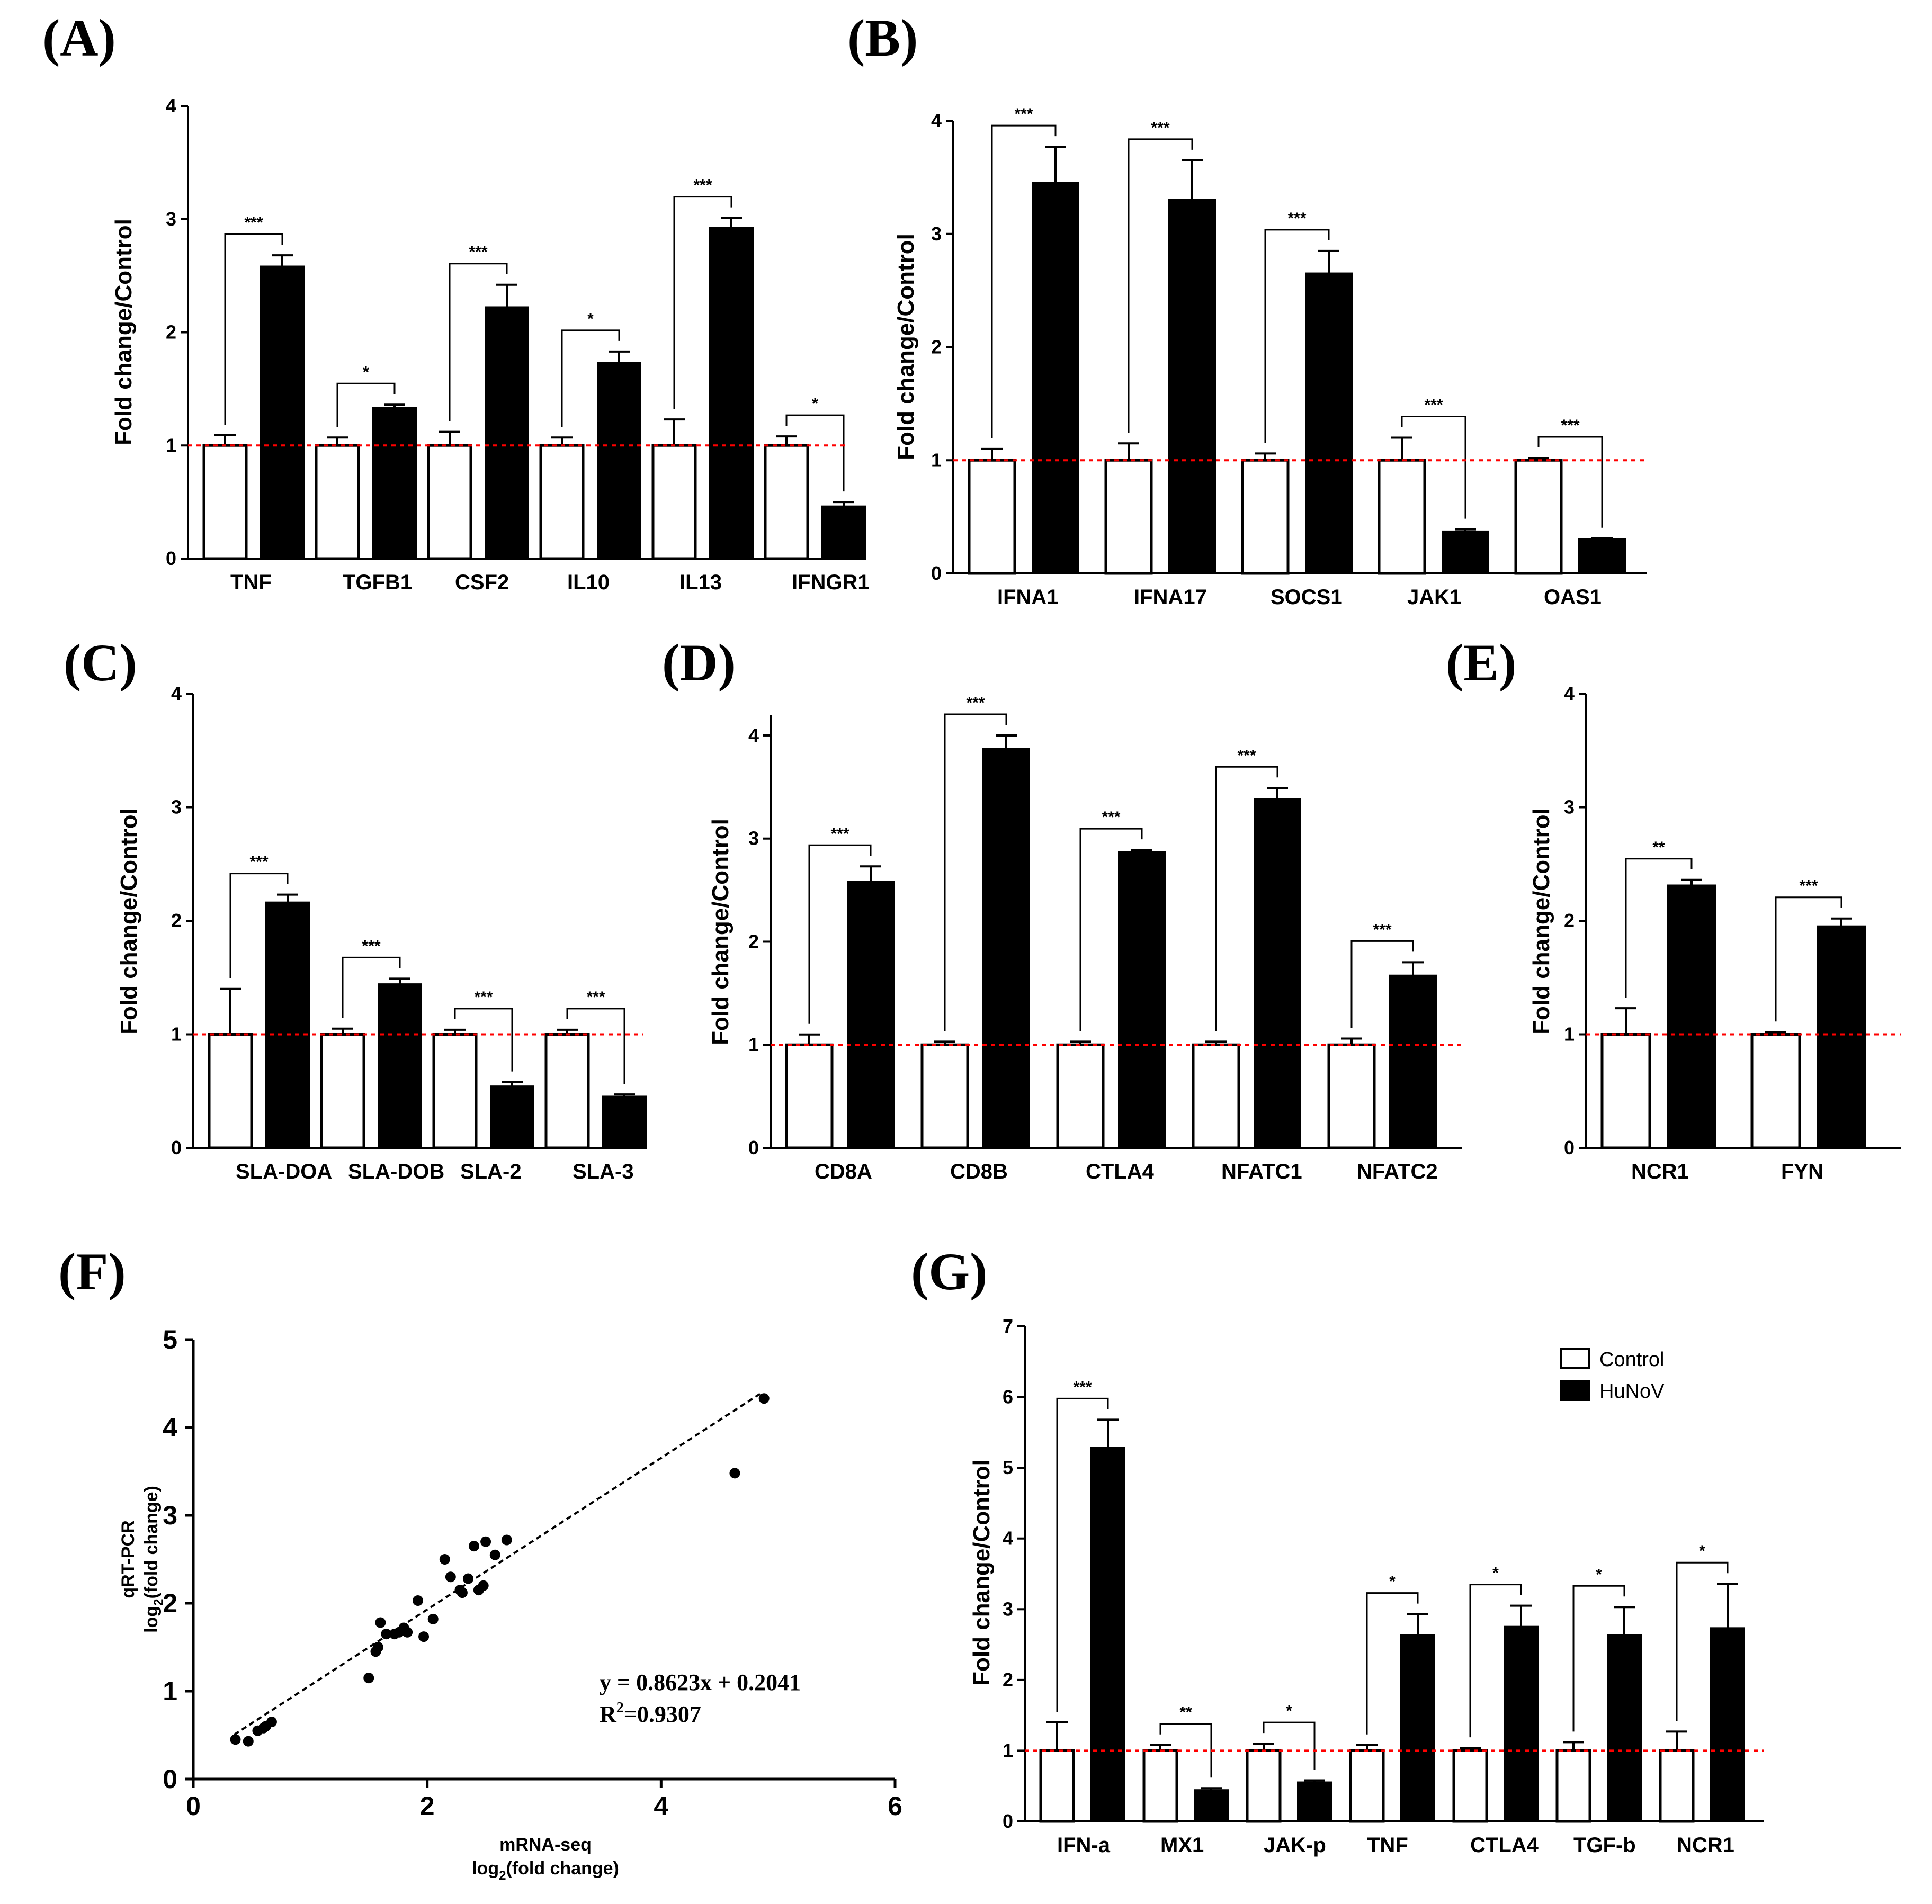 Image resolution: width=1932 pixels, height=1904 pixels. Describe the element at coordinates (449, 502) in the screenshot. I see `control-bar-CSF2` at that location.